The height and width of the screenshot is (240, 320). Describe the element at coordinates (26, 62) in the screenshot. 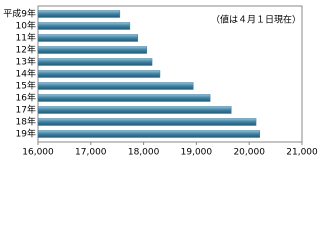

I see `y-tick-label: 13年` at that location.